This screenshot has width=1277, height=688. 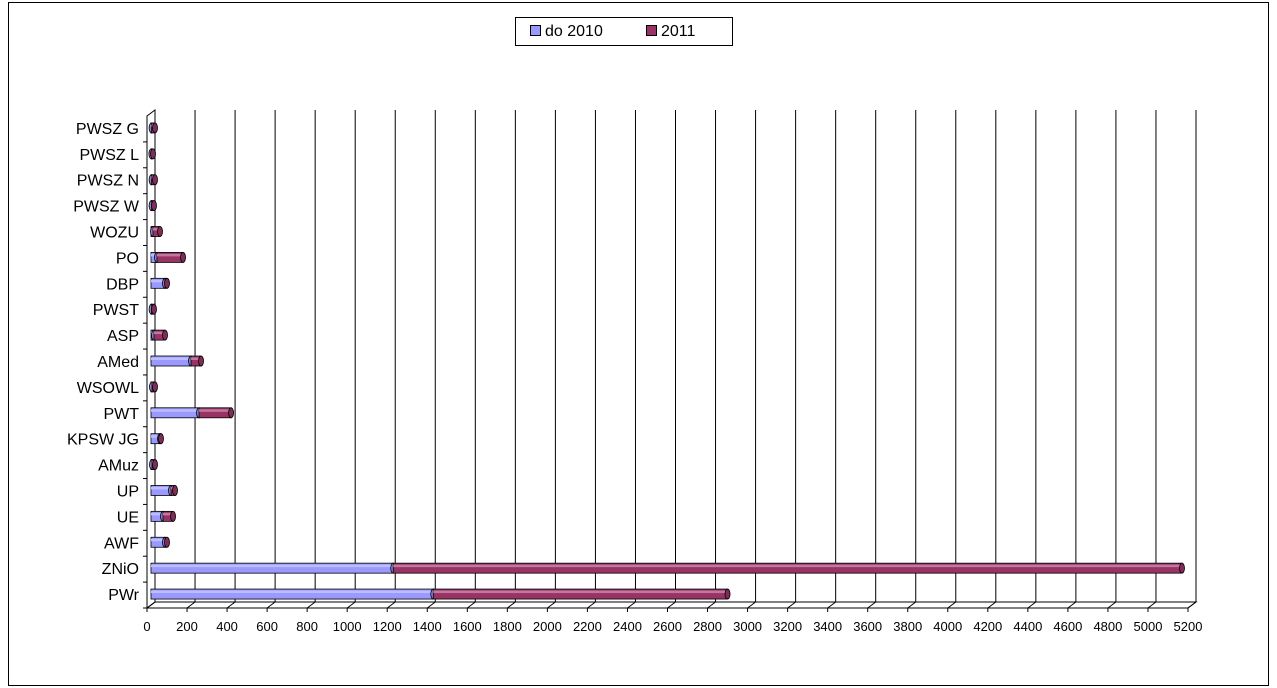 I want to click on x-tick-label: 200, so click(x=187, y=626).